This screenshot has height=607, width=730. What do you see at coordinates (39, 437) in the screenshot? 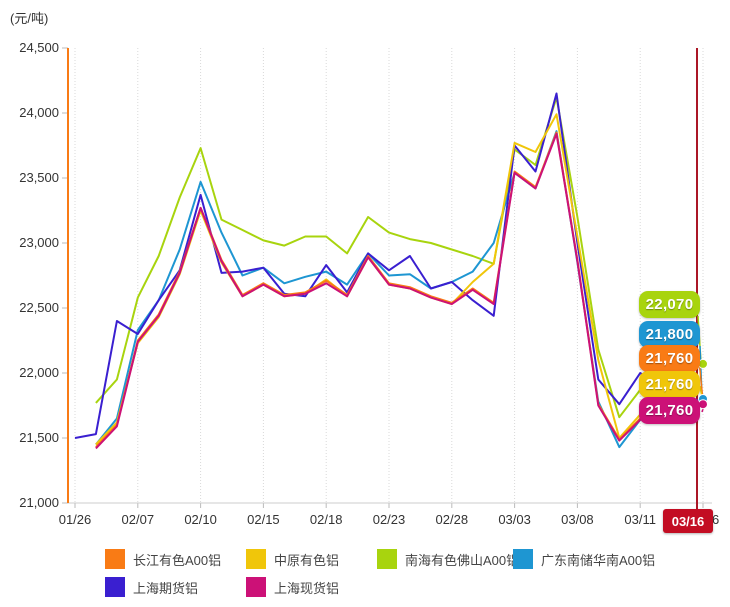
I see `y-axis-tick-label: 21,500` at bounding box center [39, 437].